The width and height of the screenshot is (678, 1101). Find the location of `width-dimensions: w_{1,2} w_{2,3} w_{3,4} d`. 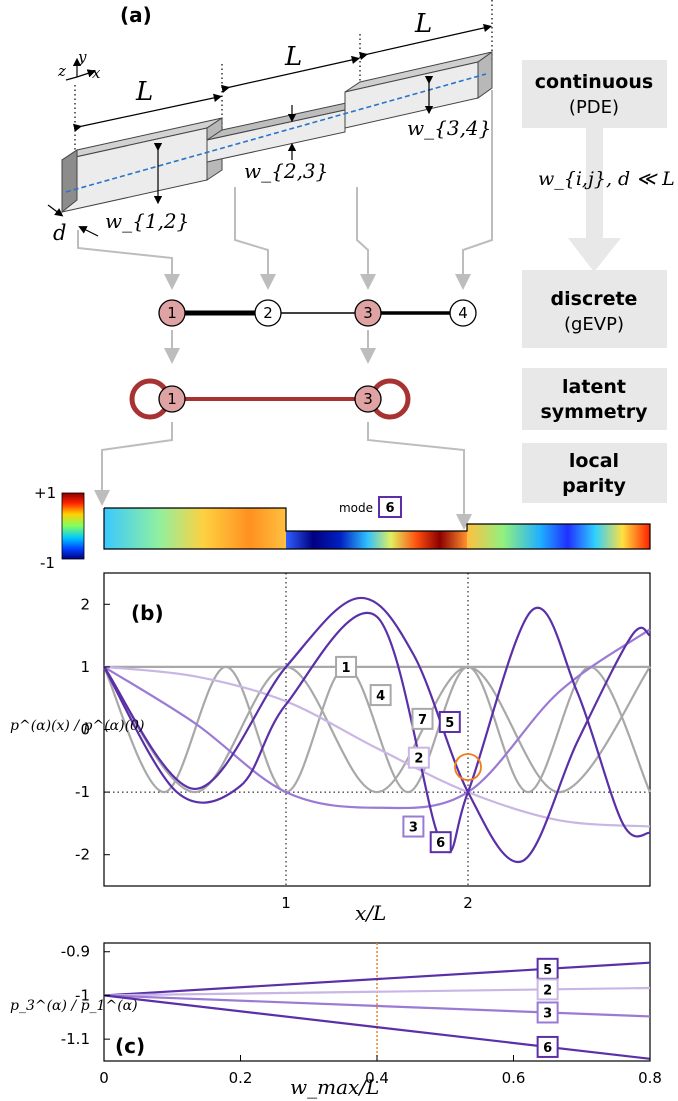

width-dimensions: w_{1,2} w_{2,3} w_{3,4} d is located at coordinates (269, 160).